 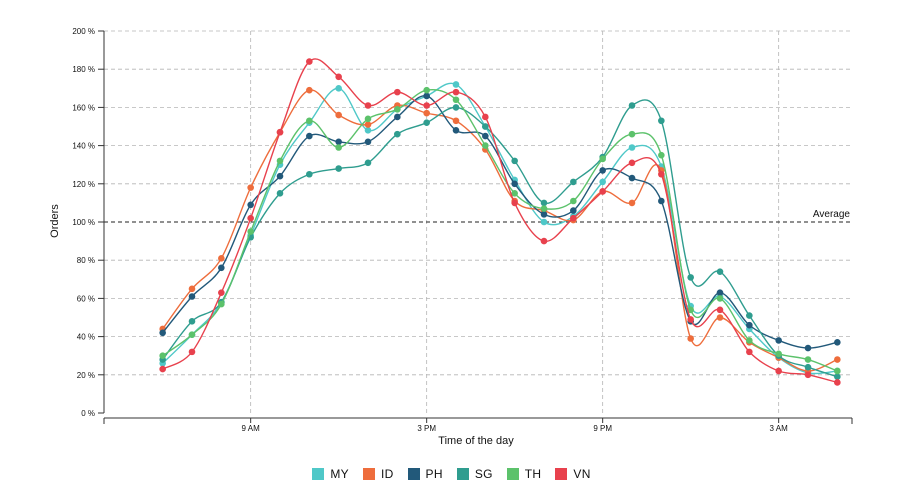 I want to click on y-tick-label: 140 %, so click(x=83, y=146).